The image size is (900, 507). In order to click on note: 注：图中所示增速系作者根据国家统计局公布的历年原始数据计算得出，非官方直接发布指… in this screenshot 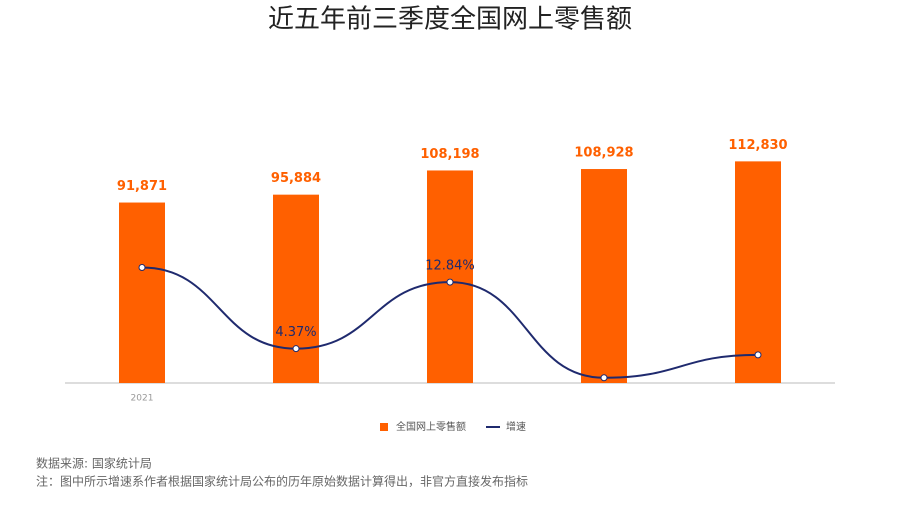, I will do `click(282, 481)`.